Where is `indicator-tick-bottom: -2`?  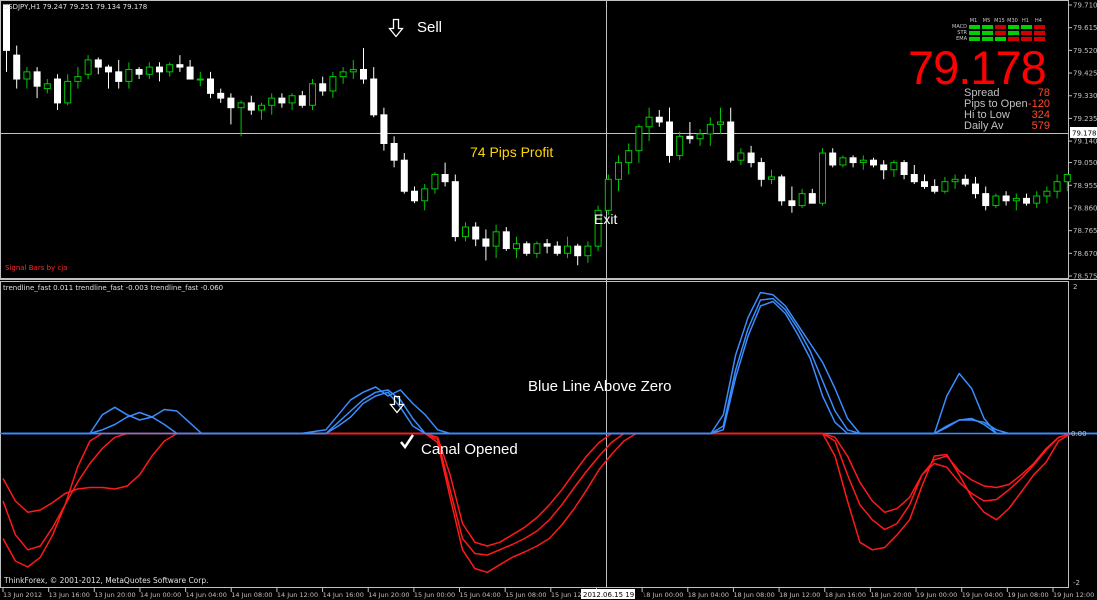 indicator-tick-bottom: -2 is located at coordinates (1076, 583).